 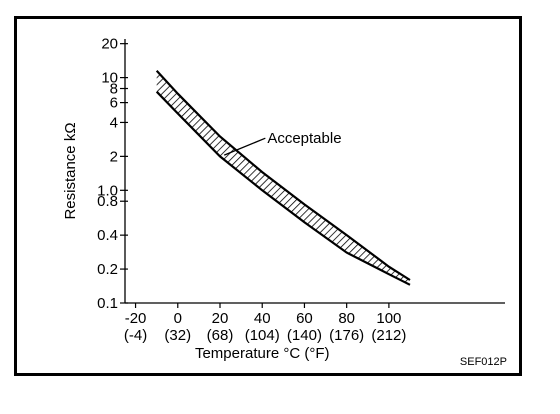 I want to click on x-tick-label-fahrenheit: (68), so click(x=220, y=335).